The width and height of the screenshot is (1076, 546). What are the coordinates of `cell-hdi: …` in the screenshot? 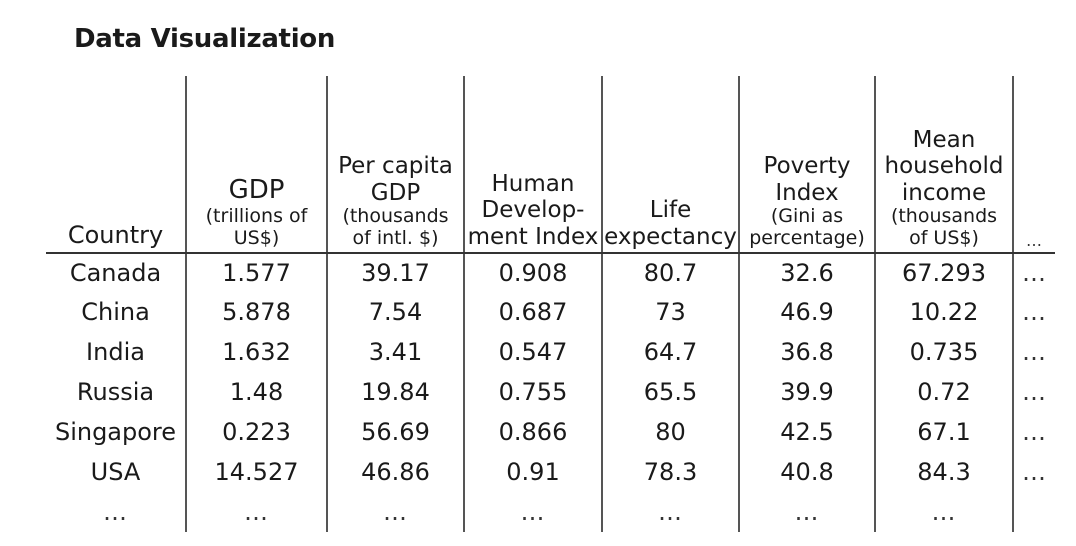 It's located at (532, 512).